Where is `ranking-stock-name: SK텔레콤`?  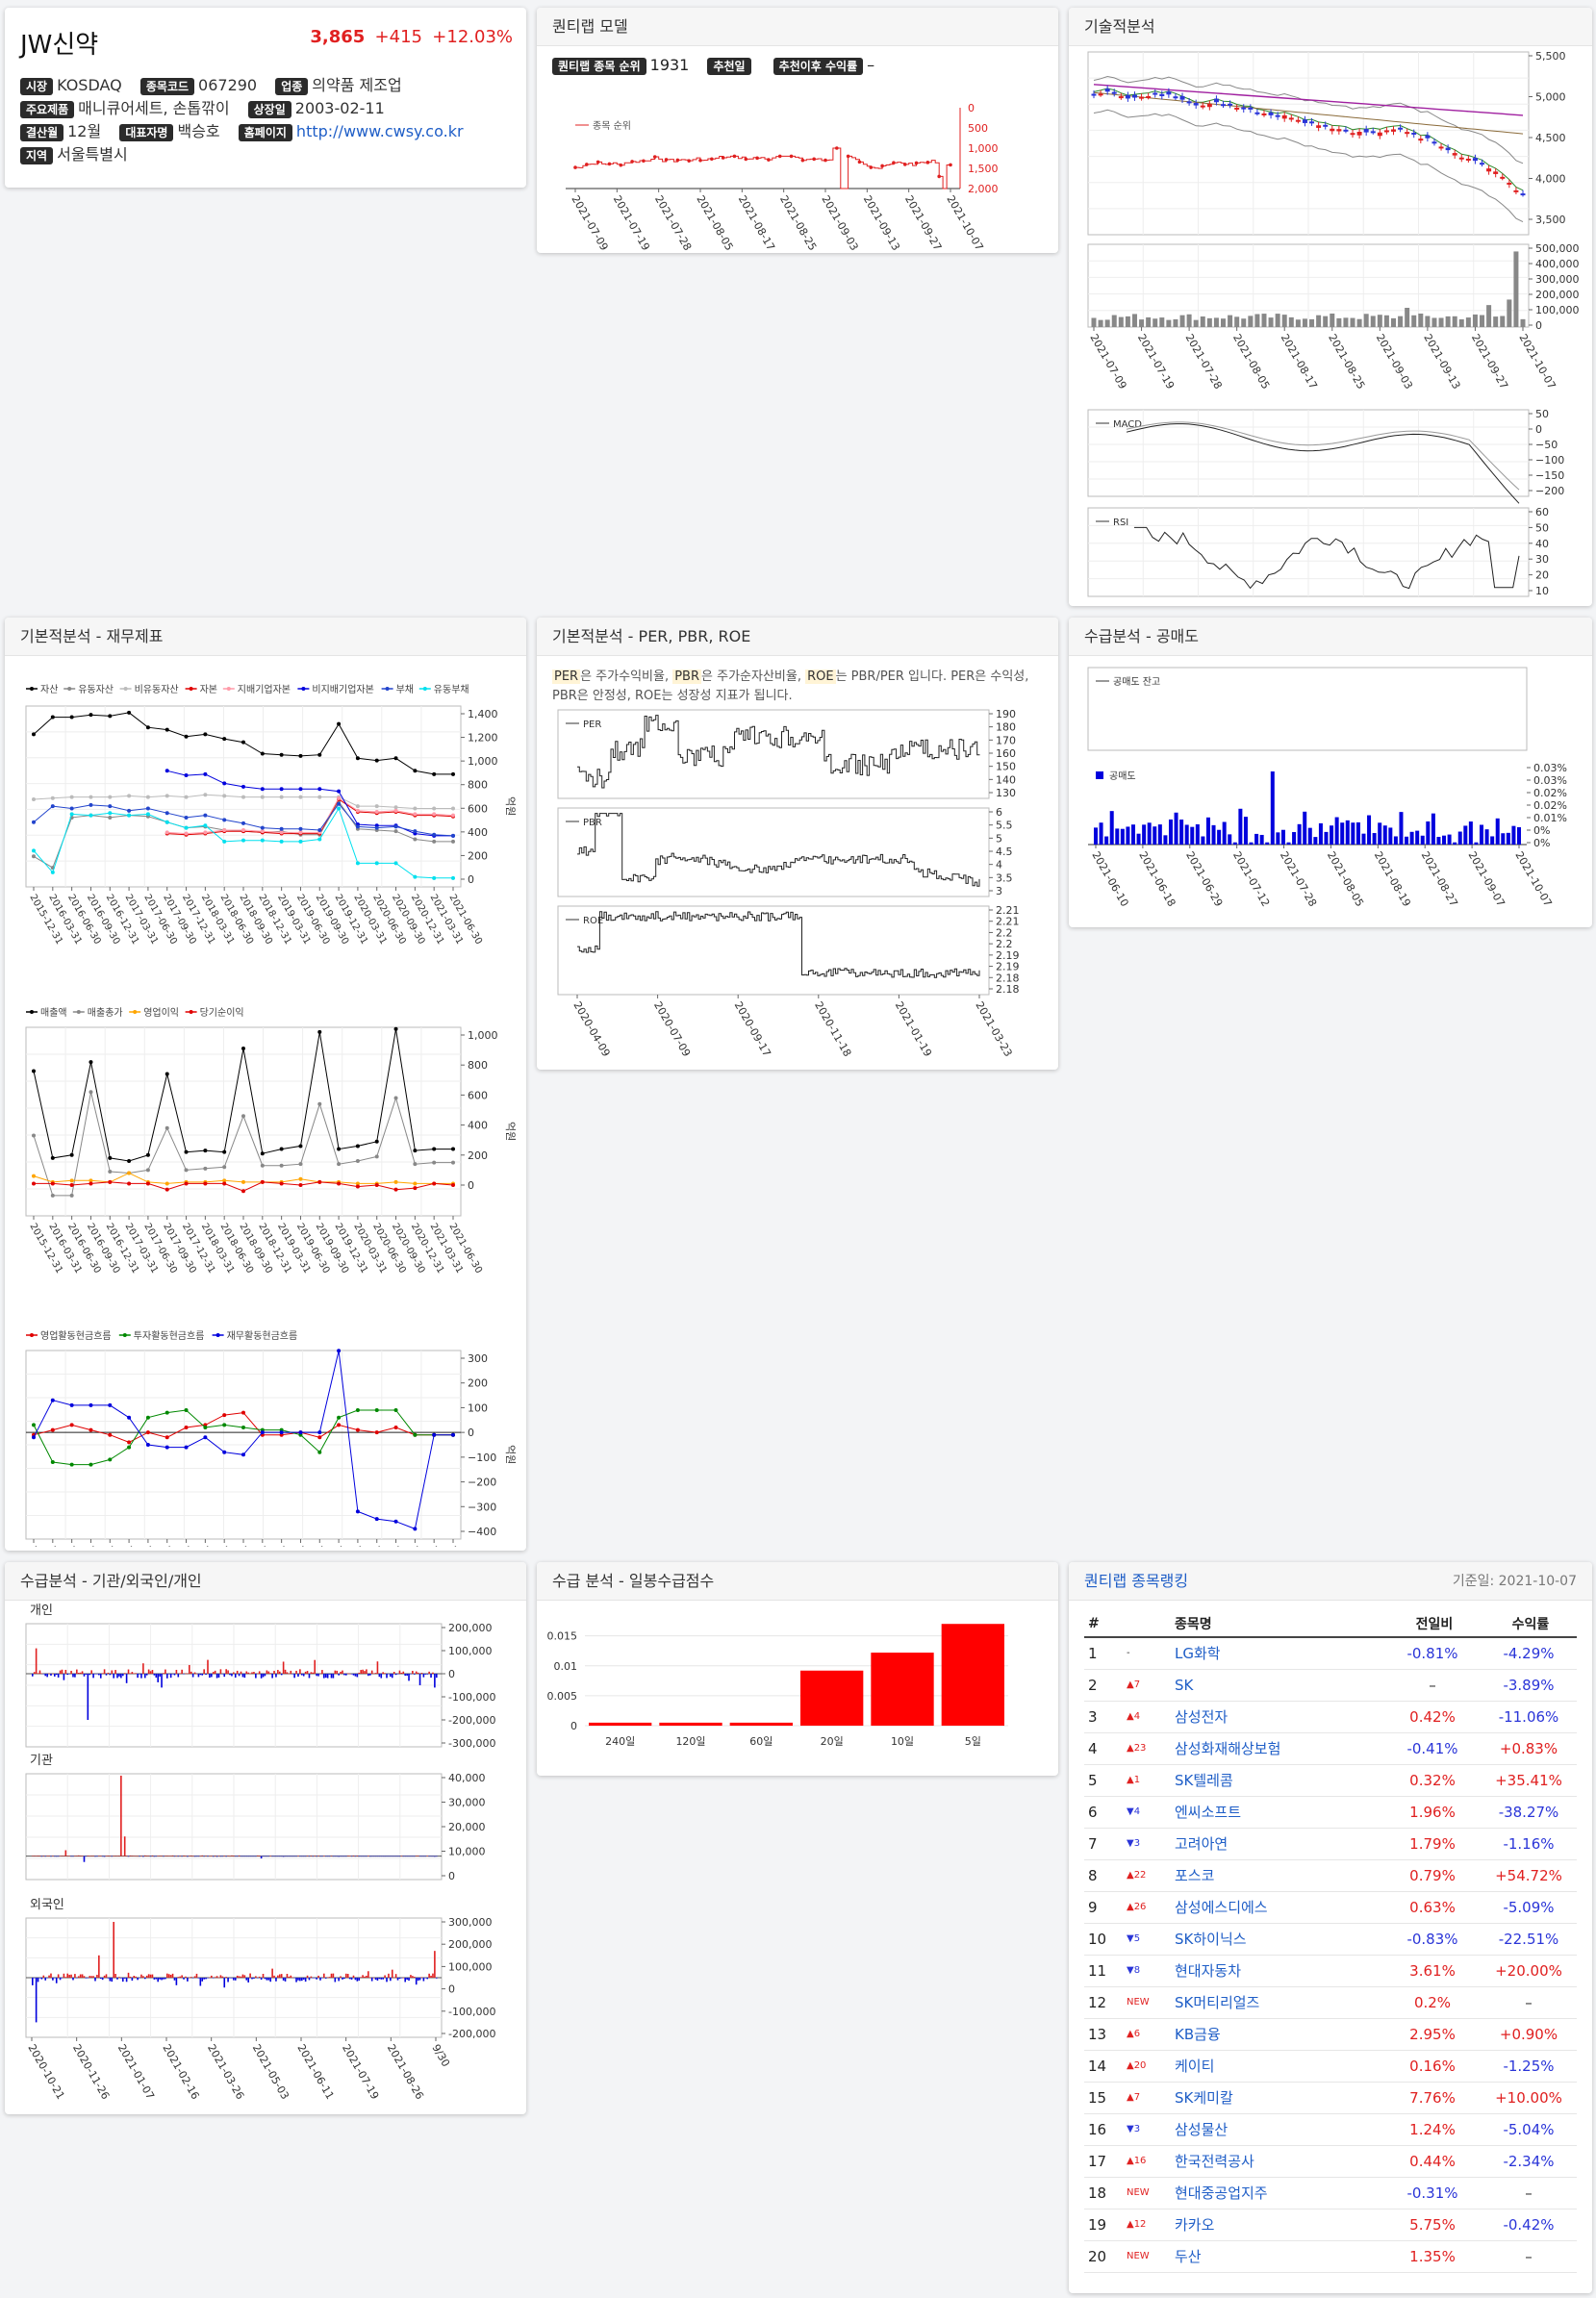 ranking-stock-name: SK텔레콤 is located at coordinates (1277, 1780).